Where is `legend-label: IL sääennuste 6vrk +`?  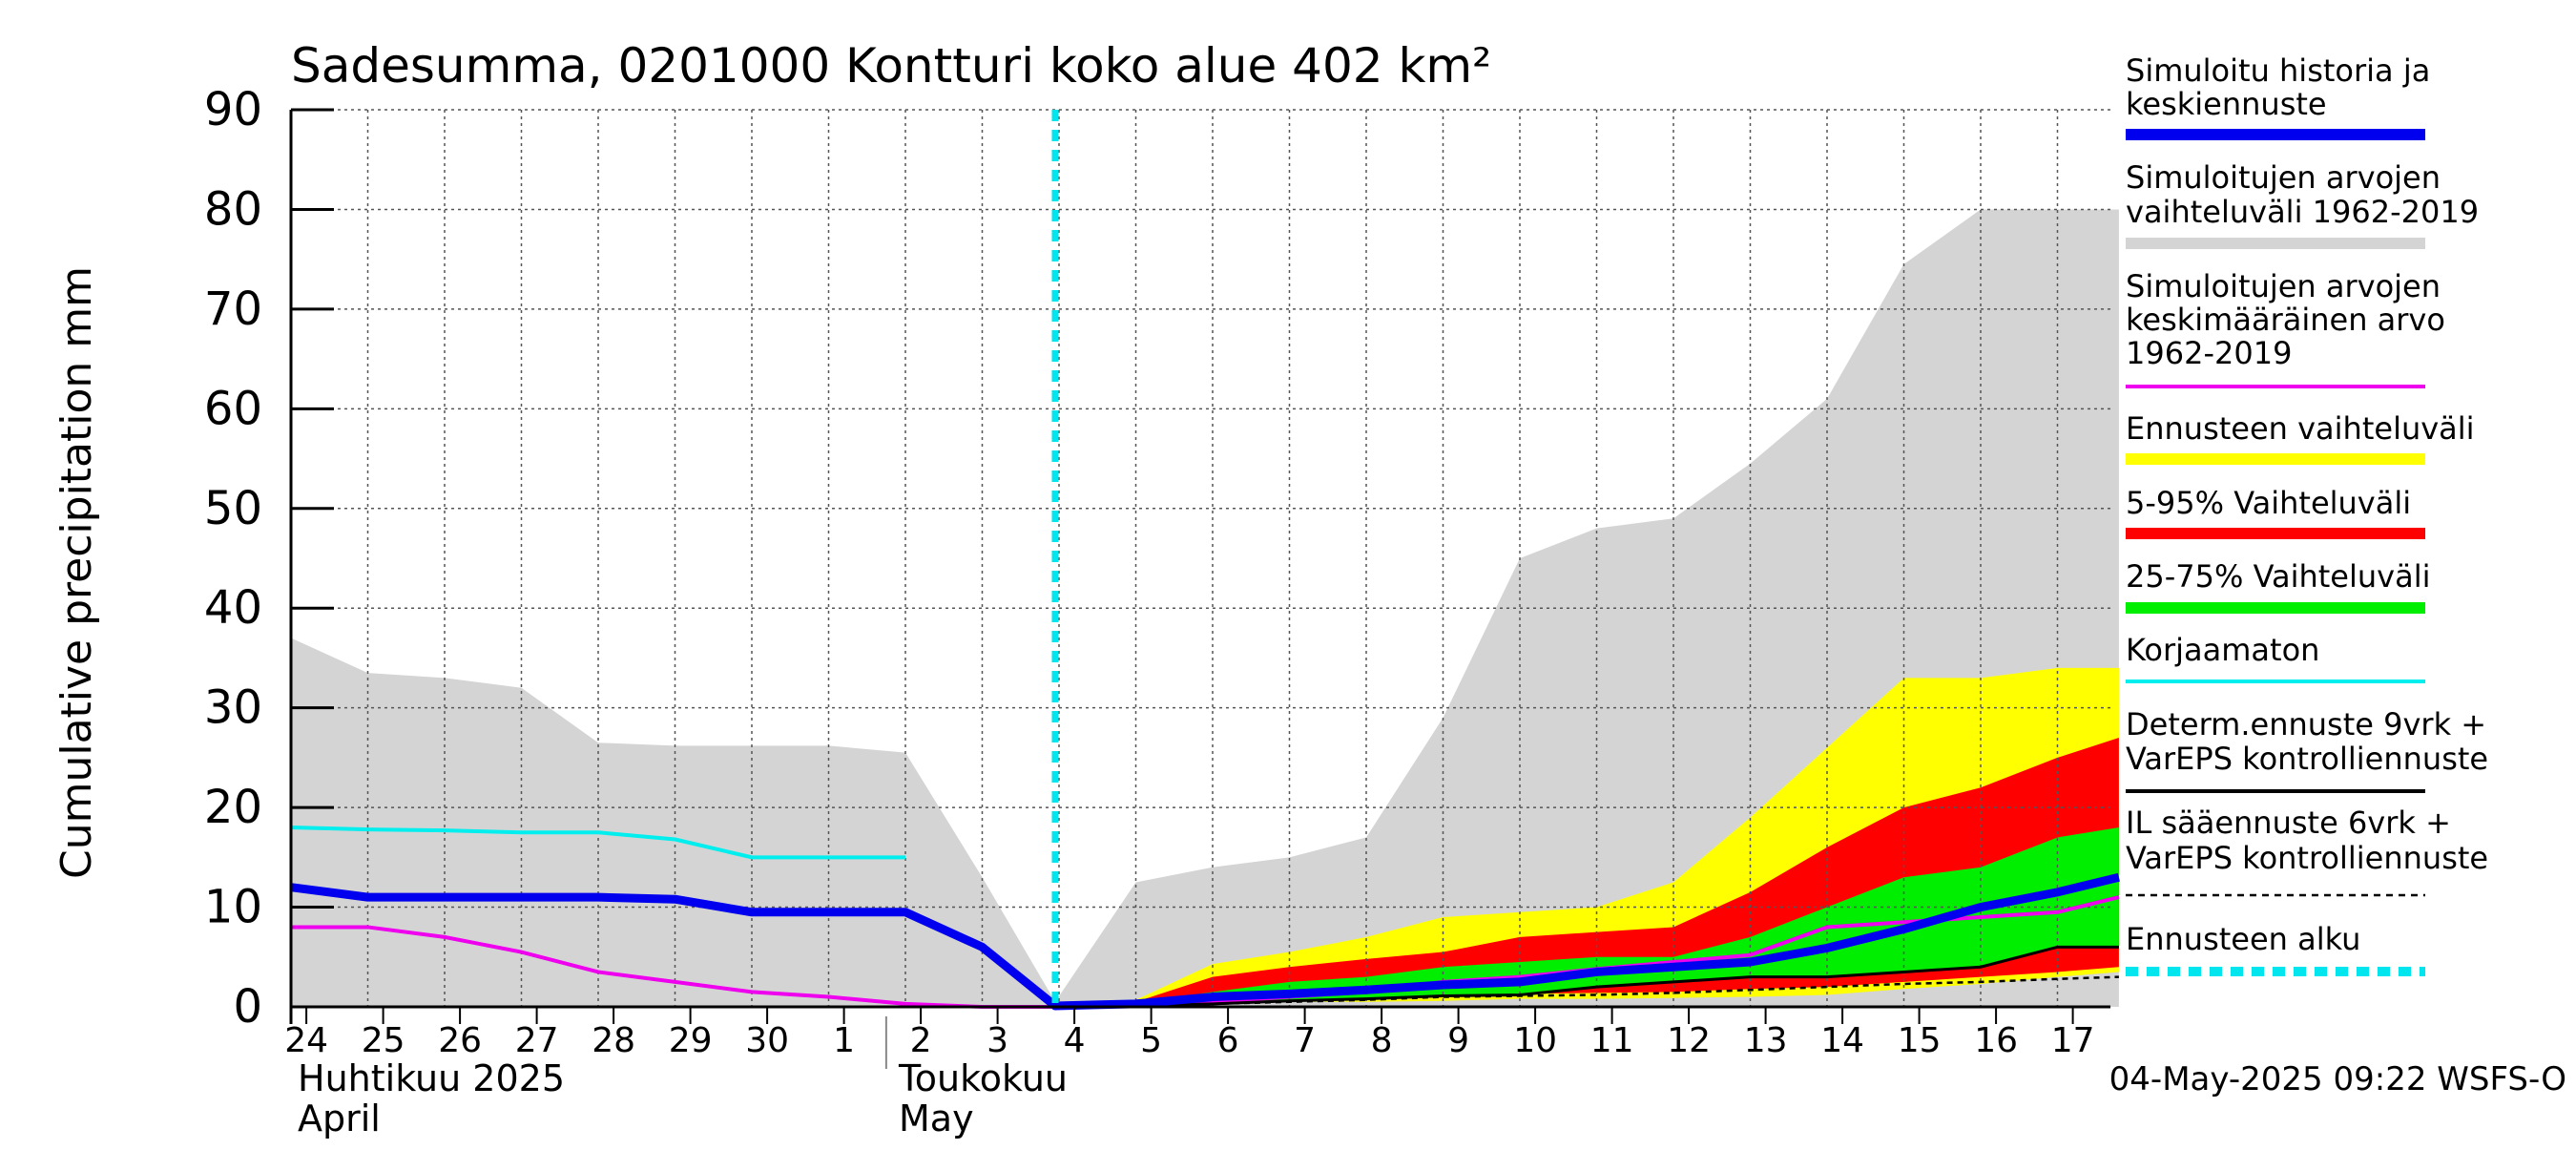 legend-label: IL sääennuste 6vrk + is located at coordinates (2288, 823).